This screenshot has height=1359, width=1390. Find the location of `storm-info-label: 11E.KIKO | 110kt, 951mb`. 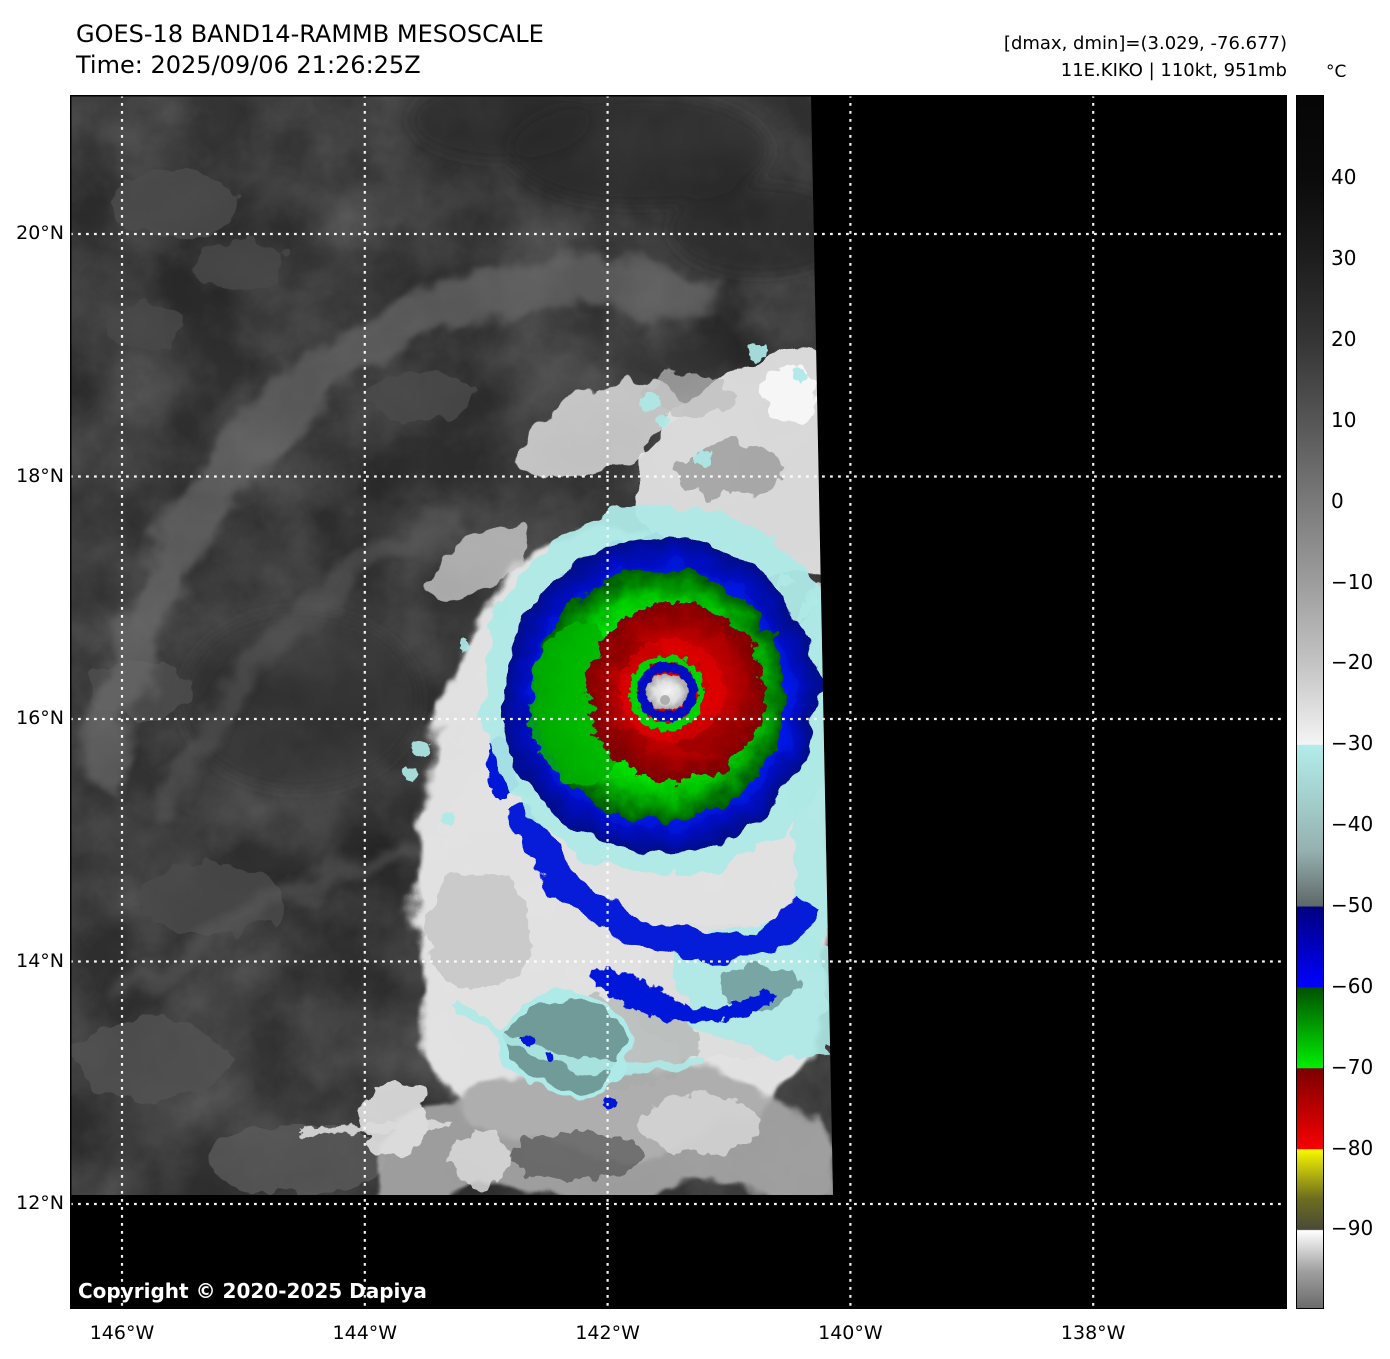

storm-info-label: 11E.KIKO | 110kt, 951mb is located at coordinates (1173, 70).